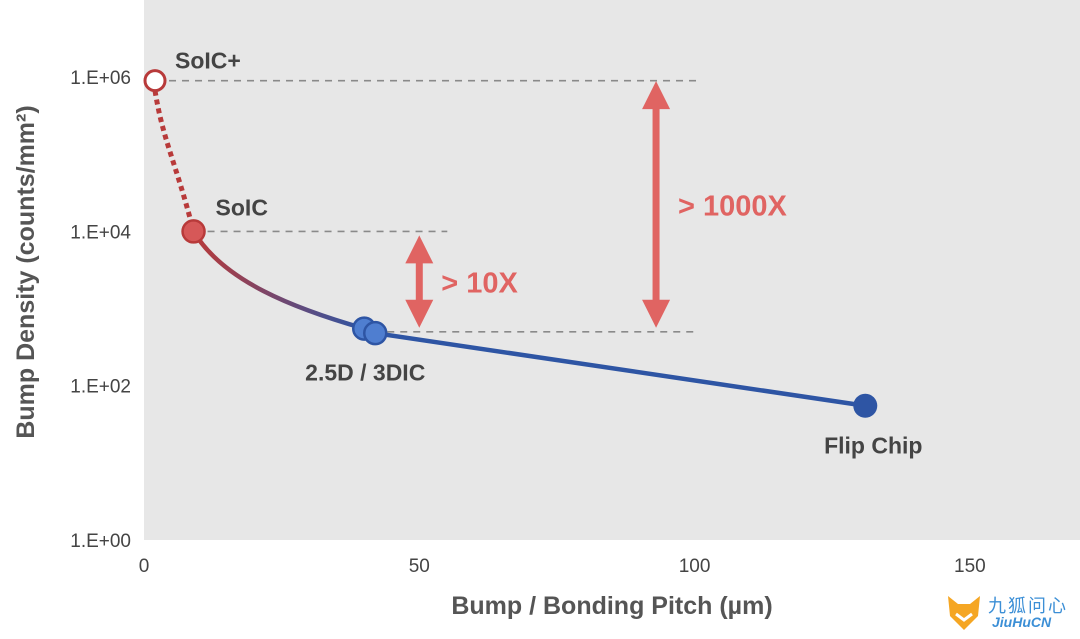  I want to click on y-tick-label: 1.E+04, so click(100, 232).